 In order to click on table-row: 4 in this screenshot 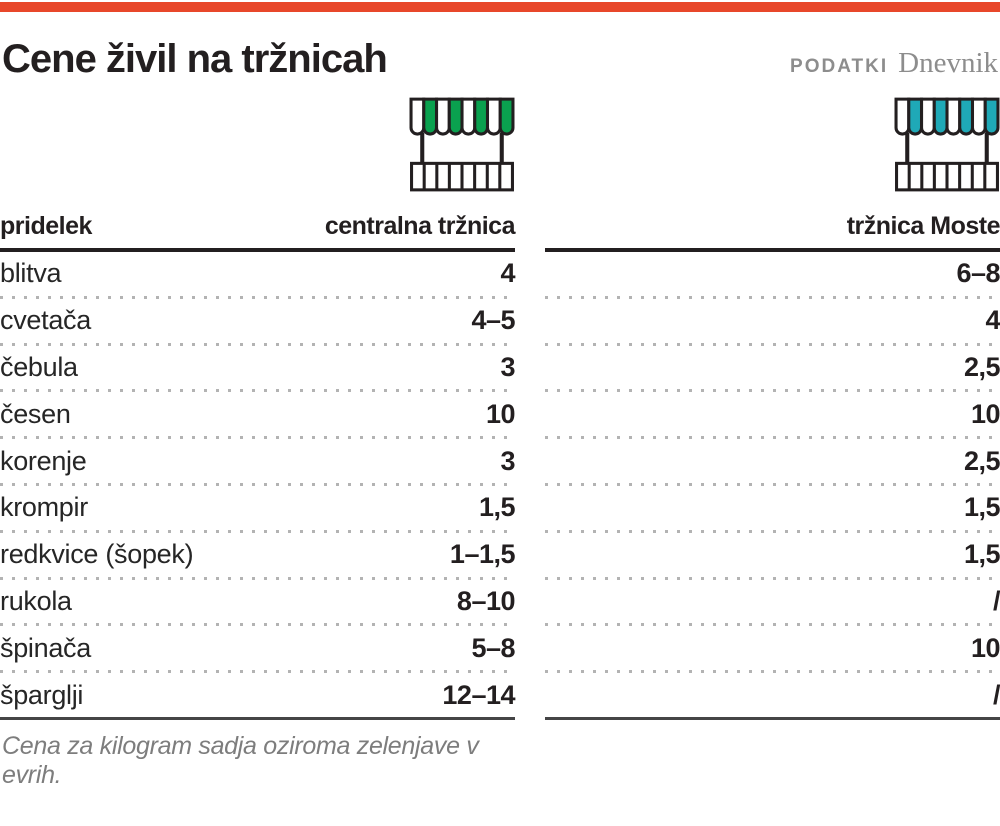, I will do `click(772, 321)`.